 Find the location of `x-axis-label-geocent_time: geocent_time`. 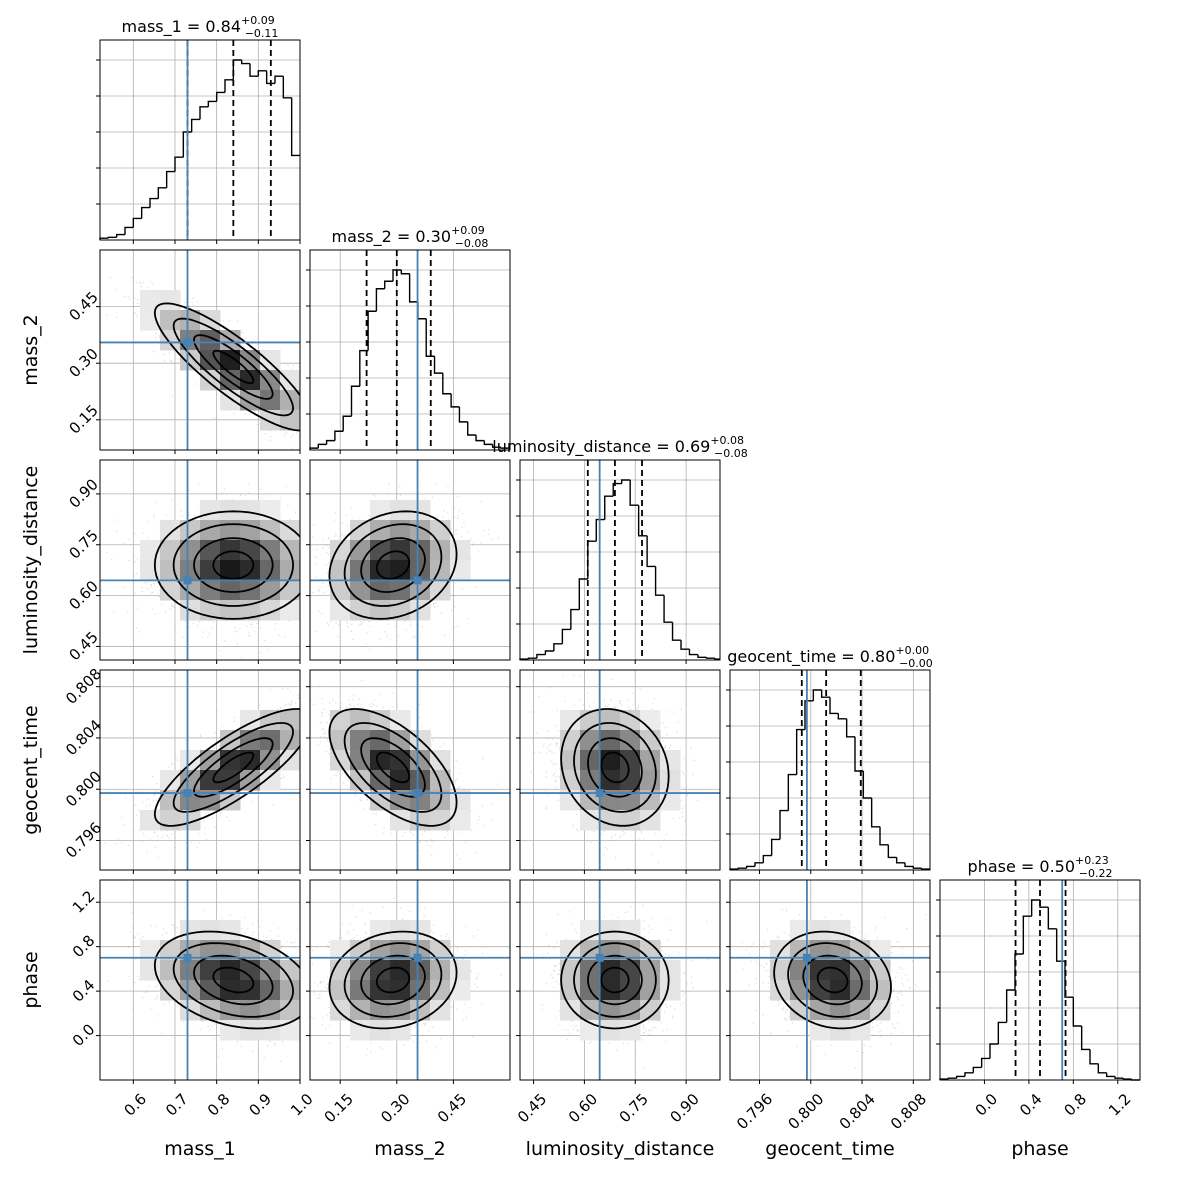

x-axis-label-geocent_time: geocent_time is located at coordinates (829, 1149).